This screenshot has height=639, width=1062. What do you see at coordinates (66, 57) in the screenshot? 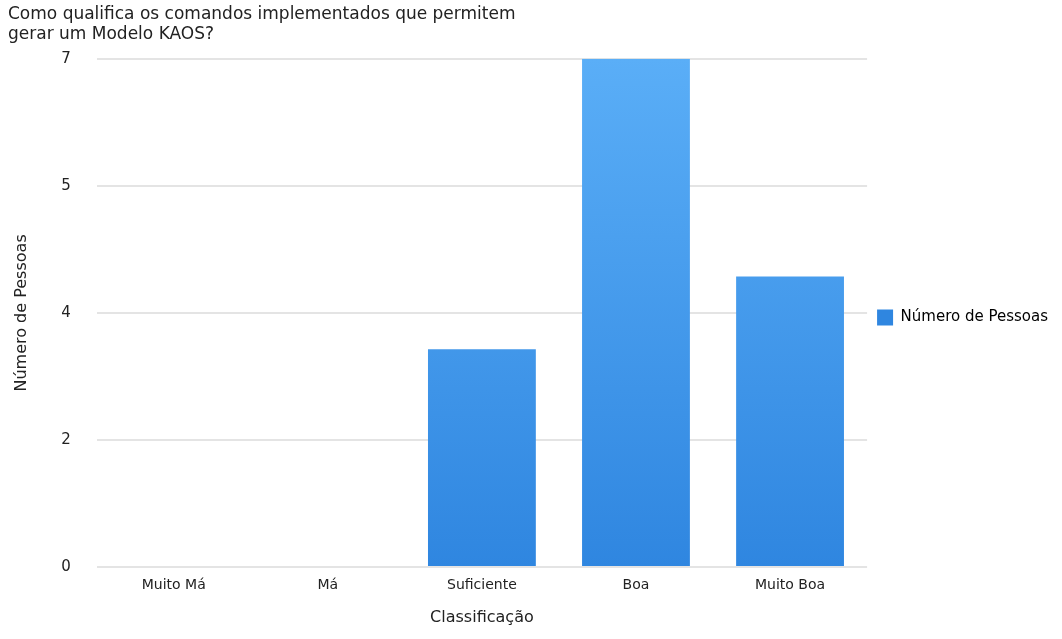
I see `y-tick-label: 7` at bounding box center [66, 57].